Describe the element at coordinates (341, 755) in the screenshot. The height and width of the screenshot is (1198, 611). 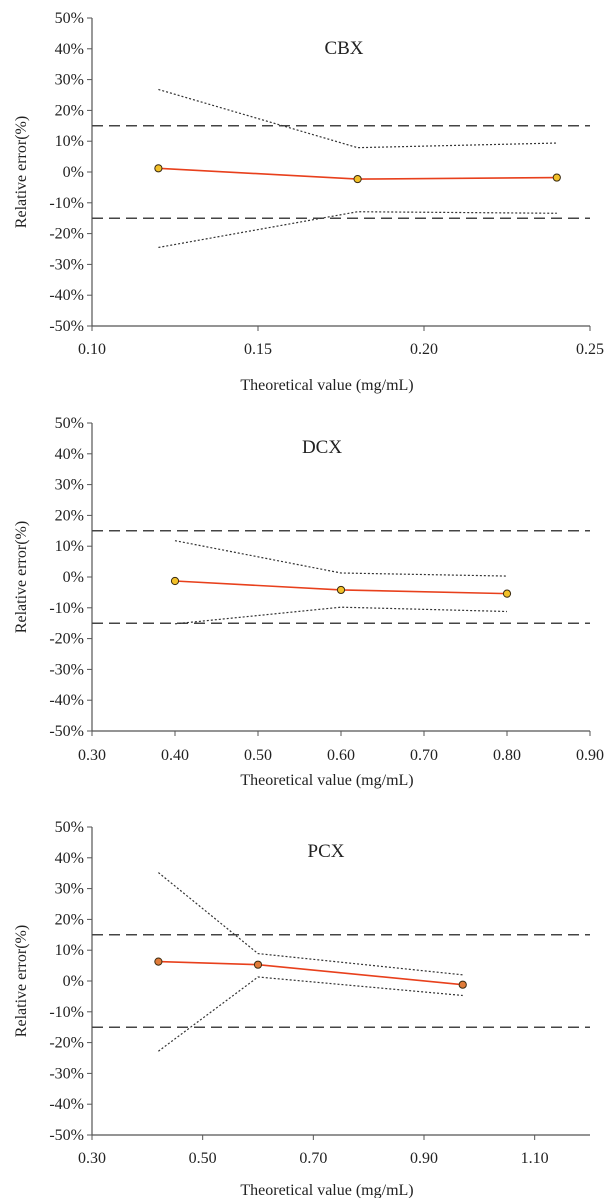
I see `x-tick-label: 0.60` at that location.